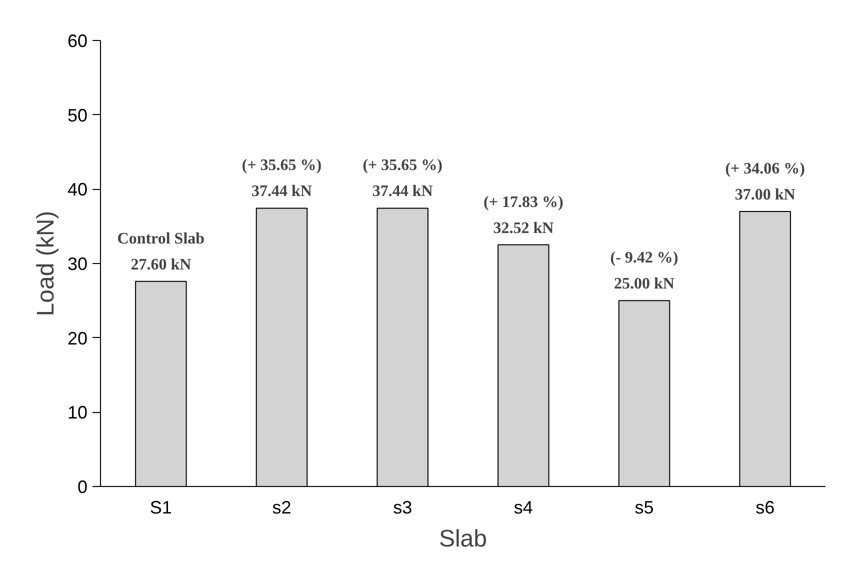  I want to click on y-tick-label: 0, so click(82, 487).